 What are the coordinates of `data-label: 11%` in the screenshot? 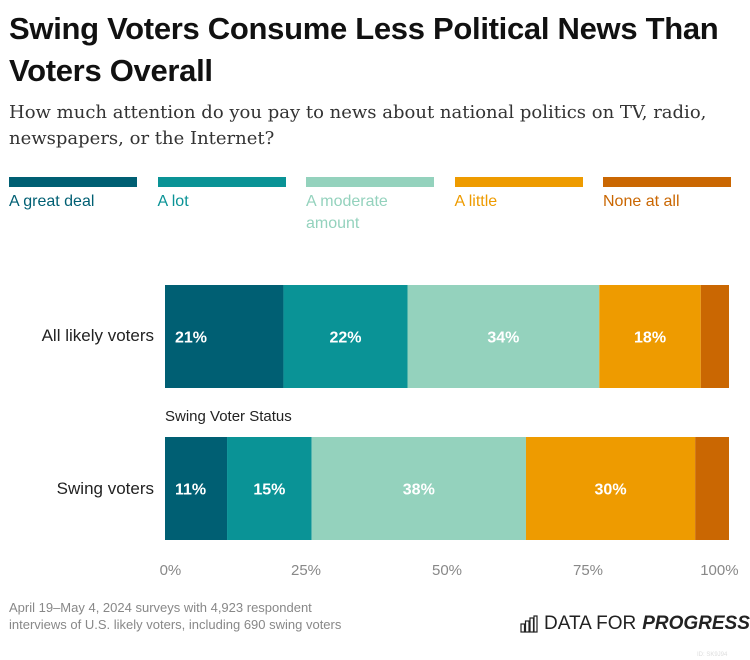 It's located at (190, 490).